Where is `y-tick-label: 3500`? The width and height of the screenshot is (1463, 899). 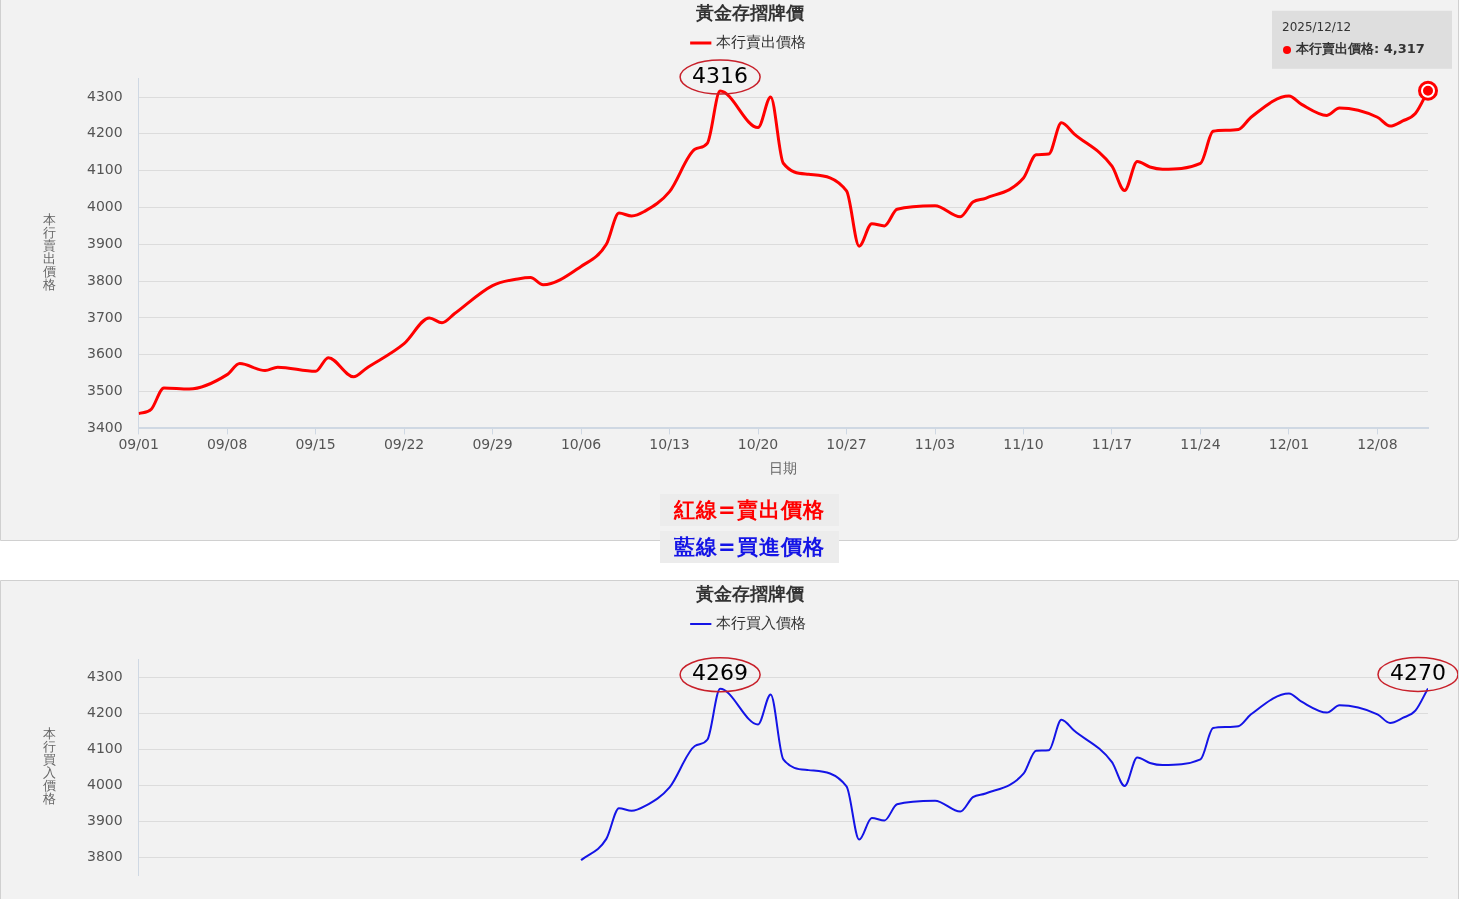
y-tick-label: 3500 is located at coordinates (104, 390).